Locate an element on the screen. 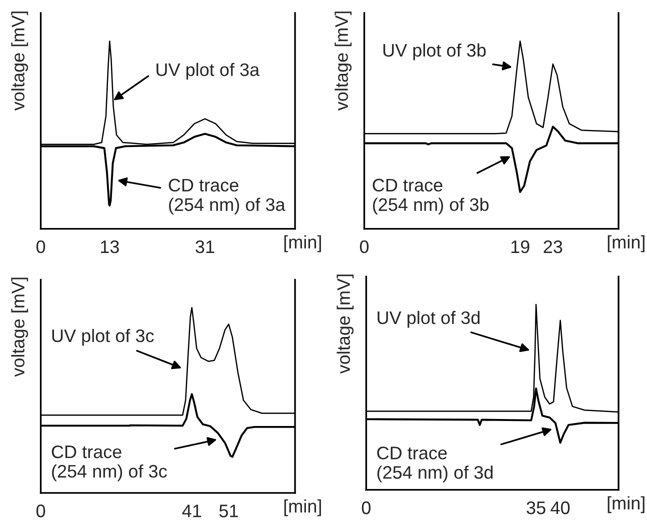 Image resolution: width=647 pixels, height=520 pixels. annotation: UV plot of 3a is located at coordinates (208, 71).